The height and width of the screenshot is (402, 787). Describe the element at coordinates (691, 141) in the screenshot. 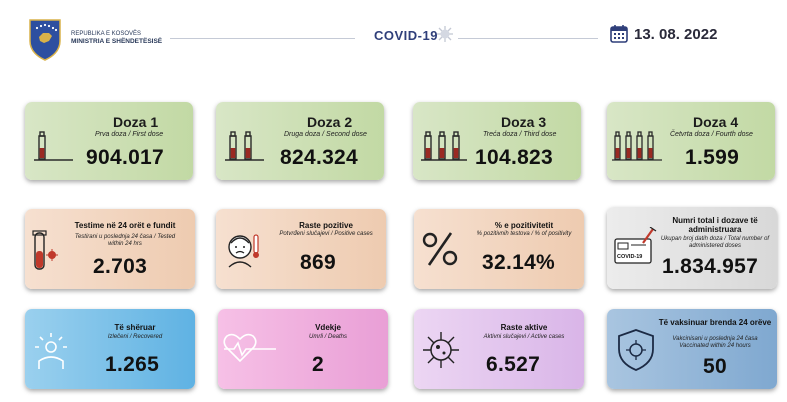

I see `dose-4-card: Doza 4 Četvrta doza / Fourth dose 1.599` at that location.